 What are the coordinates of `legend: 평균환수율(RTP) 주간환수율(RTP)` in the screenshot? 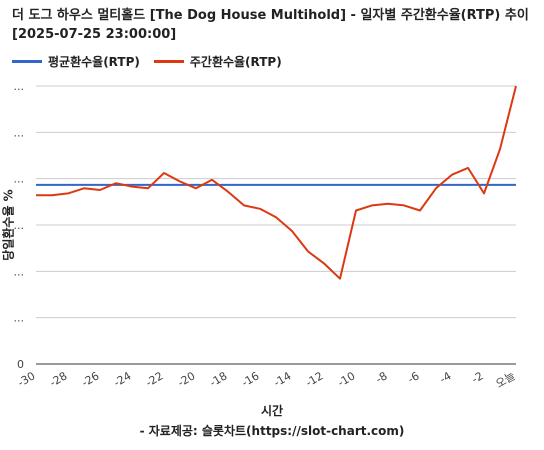 It's located at (154, 61).